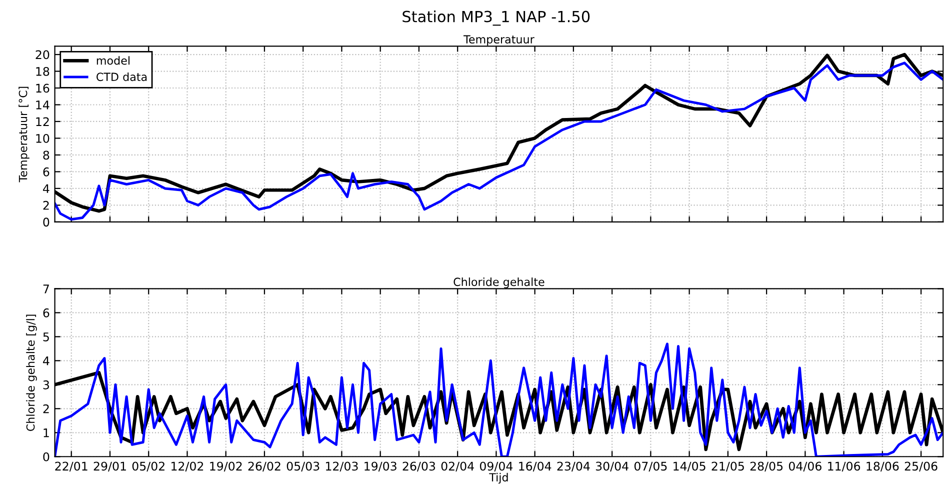  What do you see at coordinates (46, 385) in the screenshot?
I see `y-tick-label: 3` at bounding box center [46, 385].